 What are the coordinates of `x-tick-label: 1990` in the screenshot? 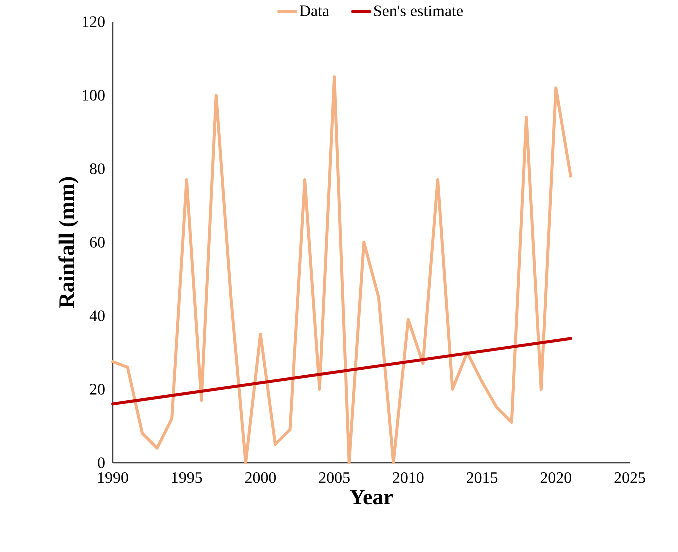 It's located at (113, 478).